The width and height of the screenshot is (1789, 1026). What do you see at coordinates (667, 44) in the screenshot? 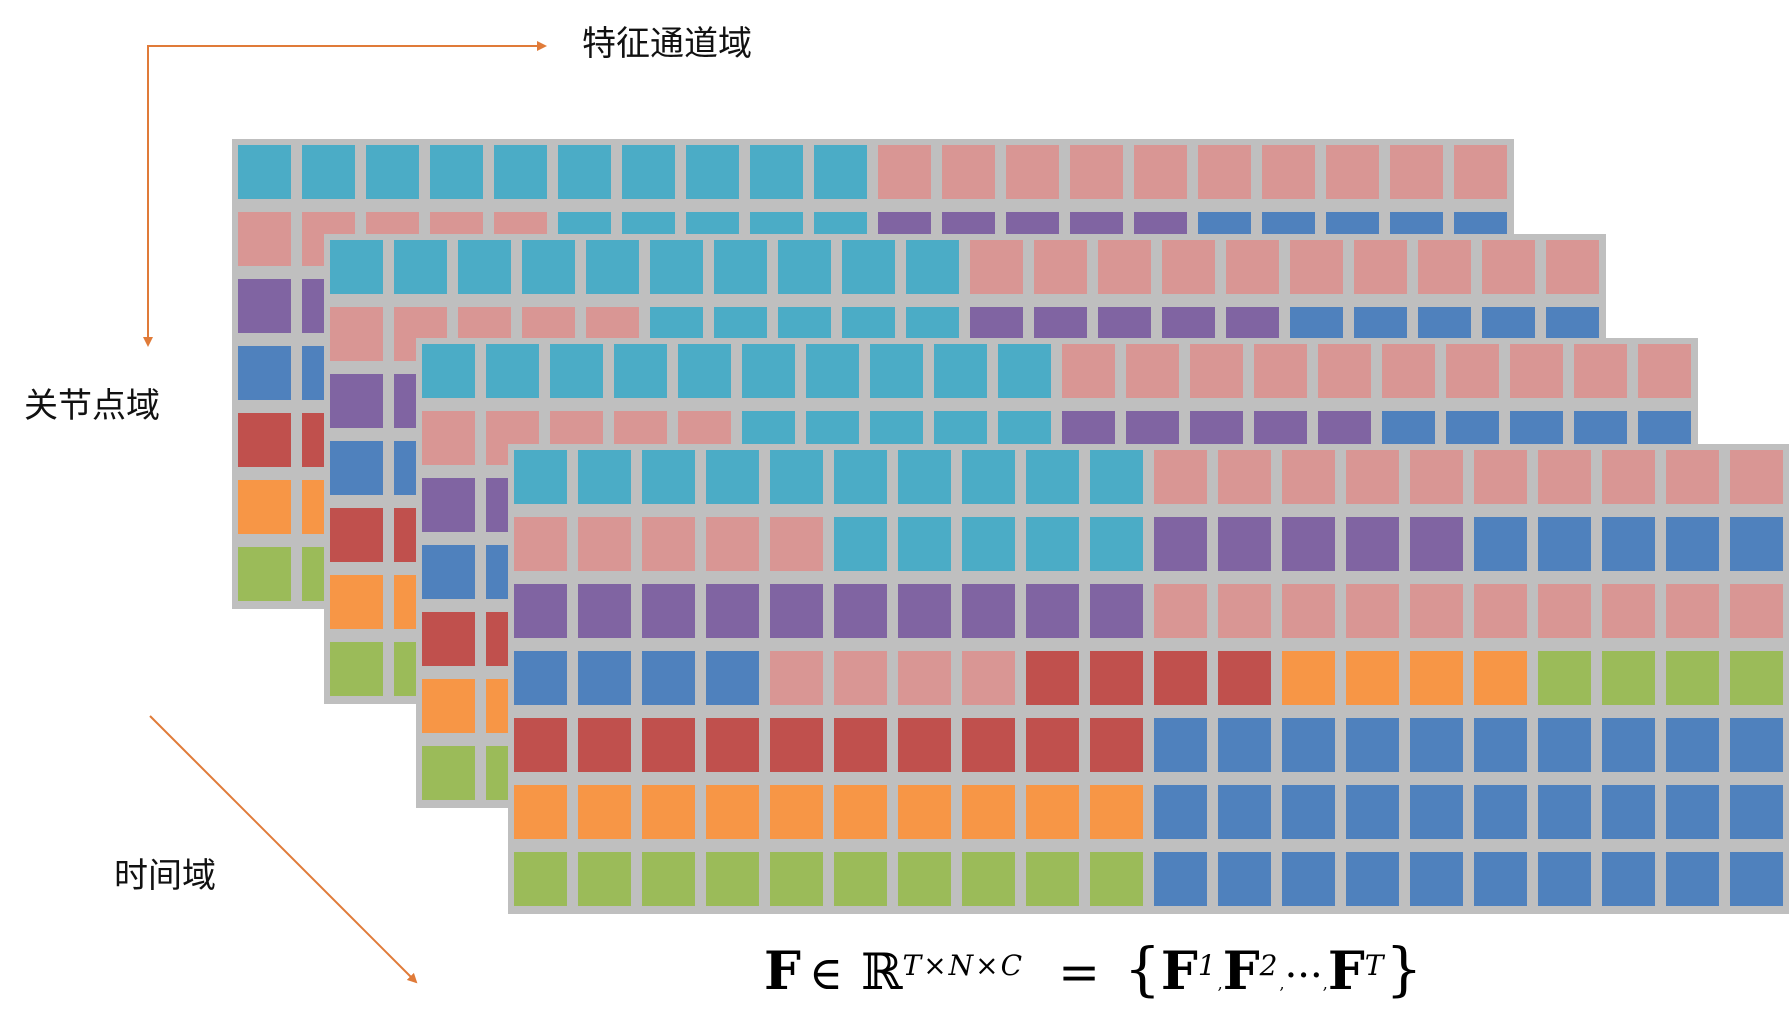
I see `channel-domain-label: 特征通道域` at bounding box center [667, 44].